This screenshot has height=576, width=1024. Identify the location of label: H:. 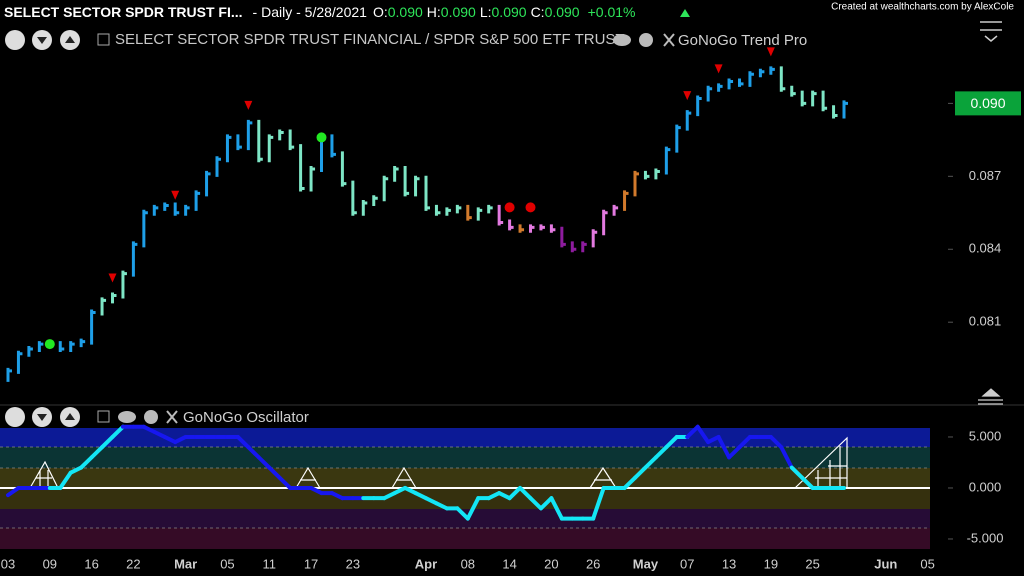
(434, 12).